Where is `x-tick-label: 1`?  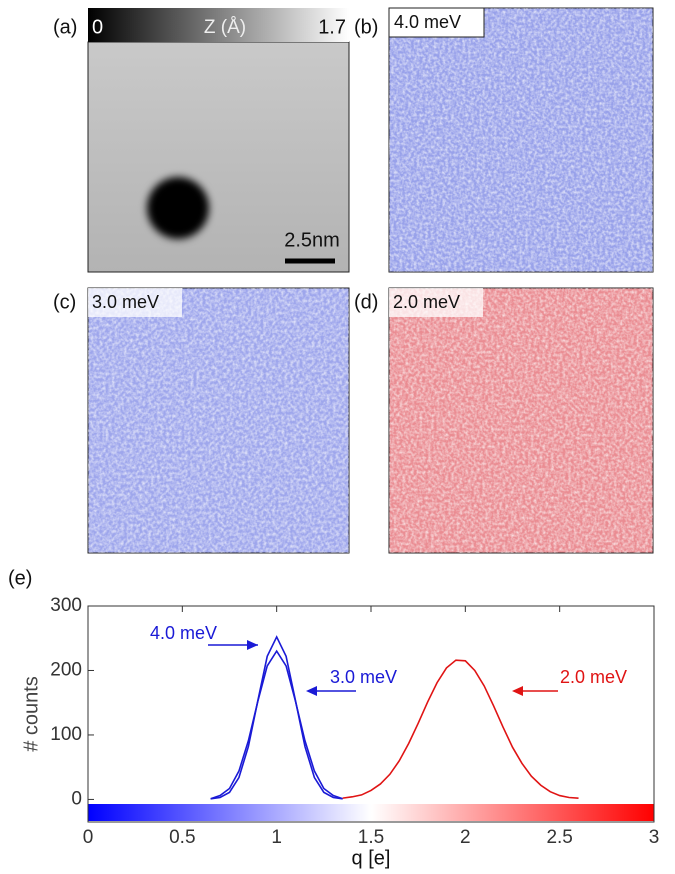
x-tick-label: 1 is located at coordinates (276, 837).